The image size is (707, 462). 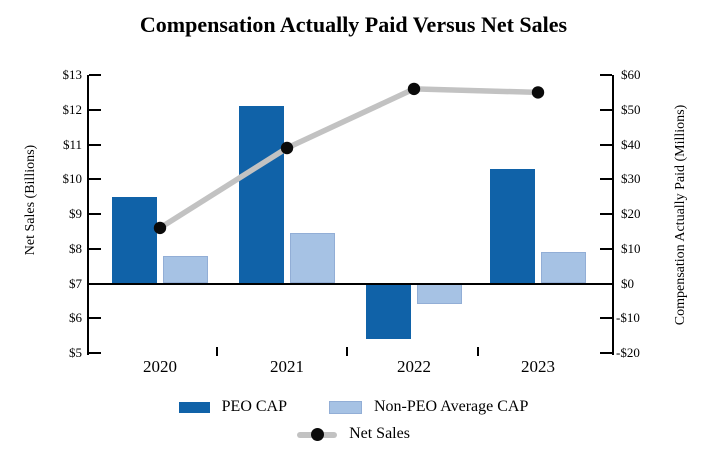 What do you see at coordinates (287, 366) in the screenshot?
I see `x-axis-category-label: 2021` at bounding box center [287, 366].